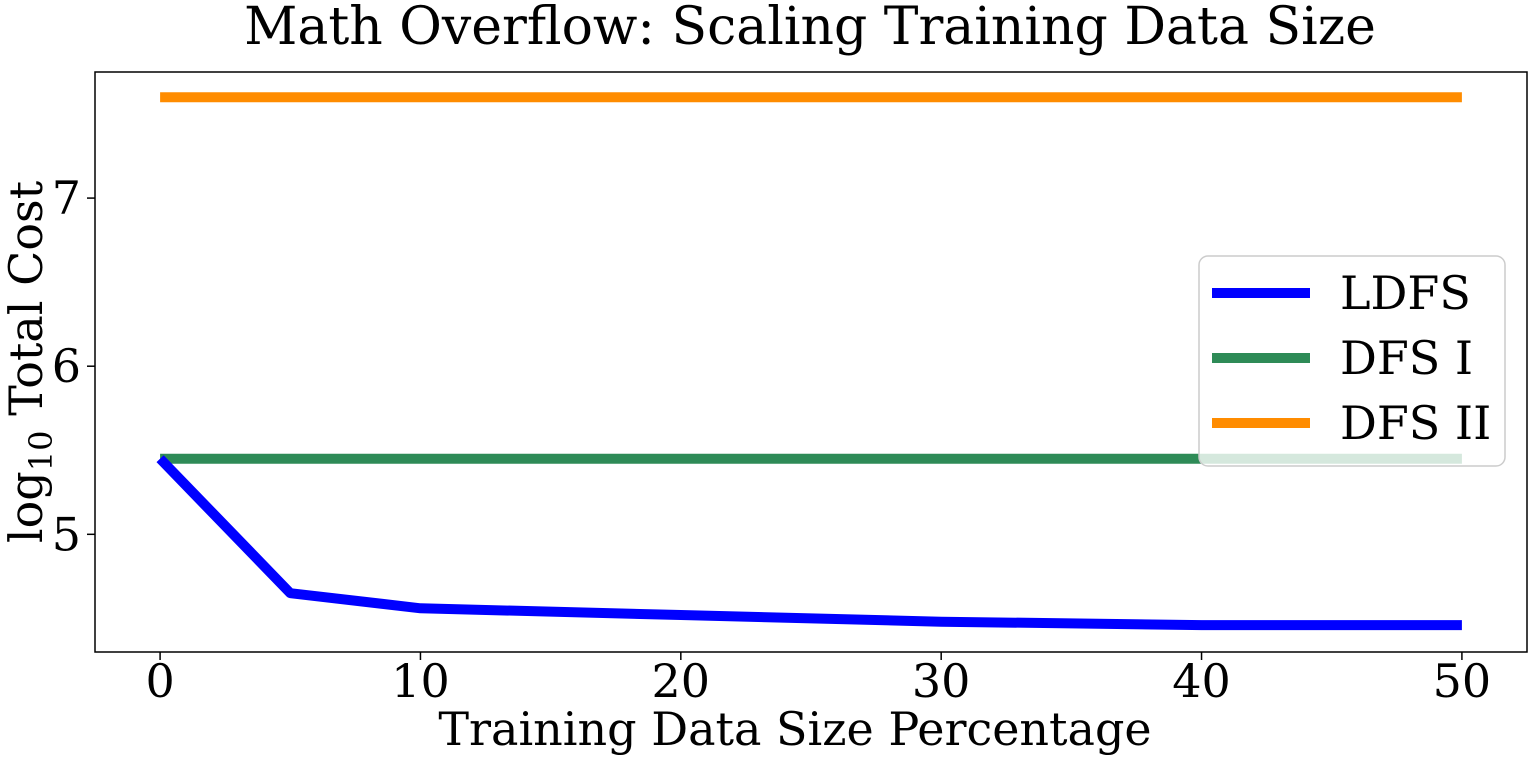  Describe the element at coordinates (420, 681) in the screenshot. I see `x-tick-label: 10` at that location.